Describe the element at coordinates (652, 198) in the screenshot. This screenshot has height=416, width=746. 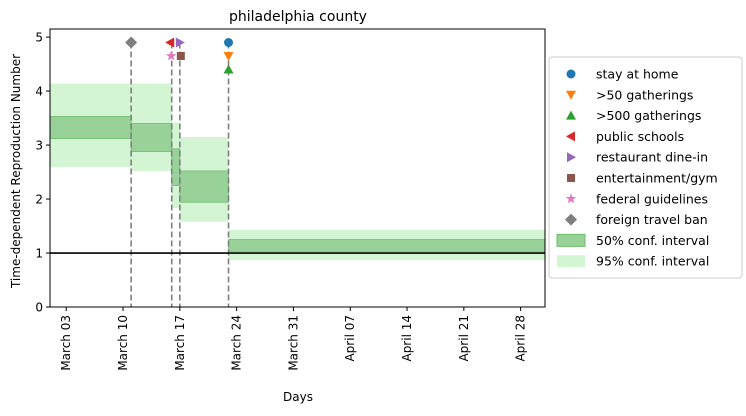
I see `legend-label-federal-guidelines: federal guidelines` at that location.